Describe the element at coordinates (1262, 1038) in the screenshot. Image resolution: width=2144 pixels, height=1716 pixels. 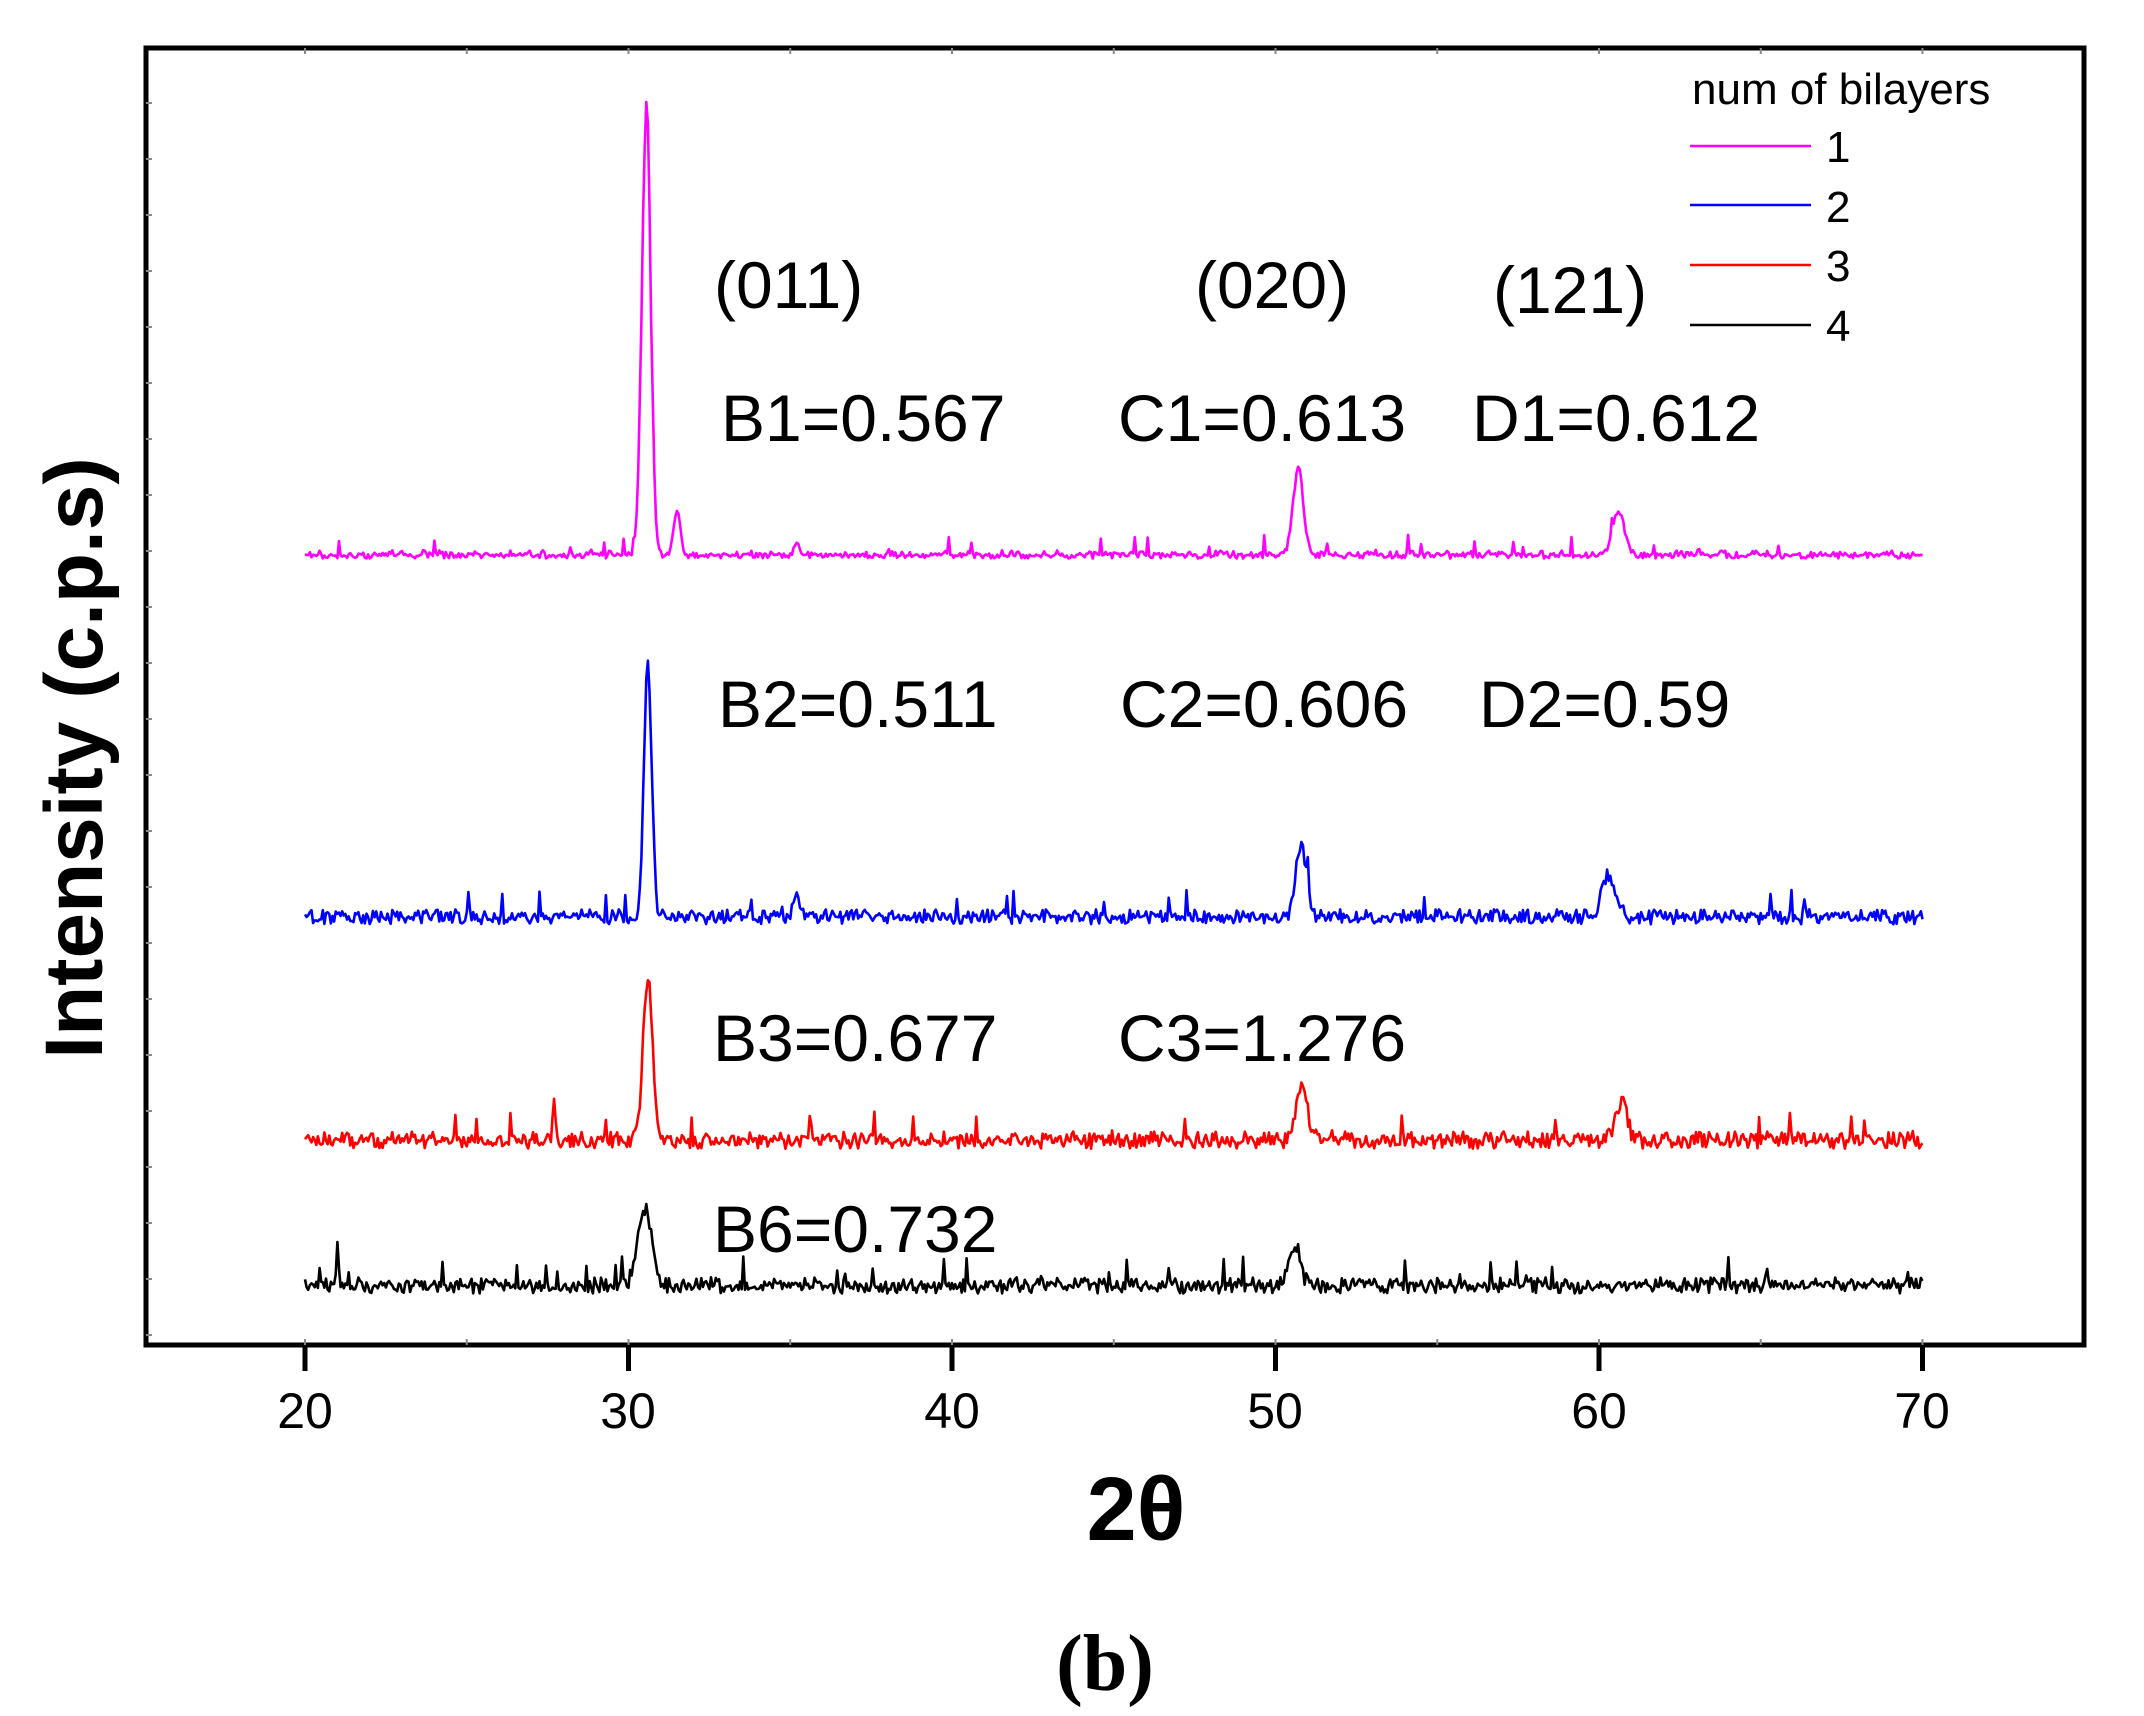
I see `annotation-c3: C3=1.276` at that location.